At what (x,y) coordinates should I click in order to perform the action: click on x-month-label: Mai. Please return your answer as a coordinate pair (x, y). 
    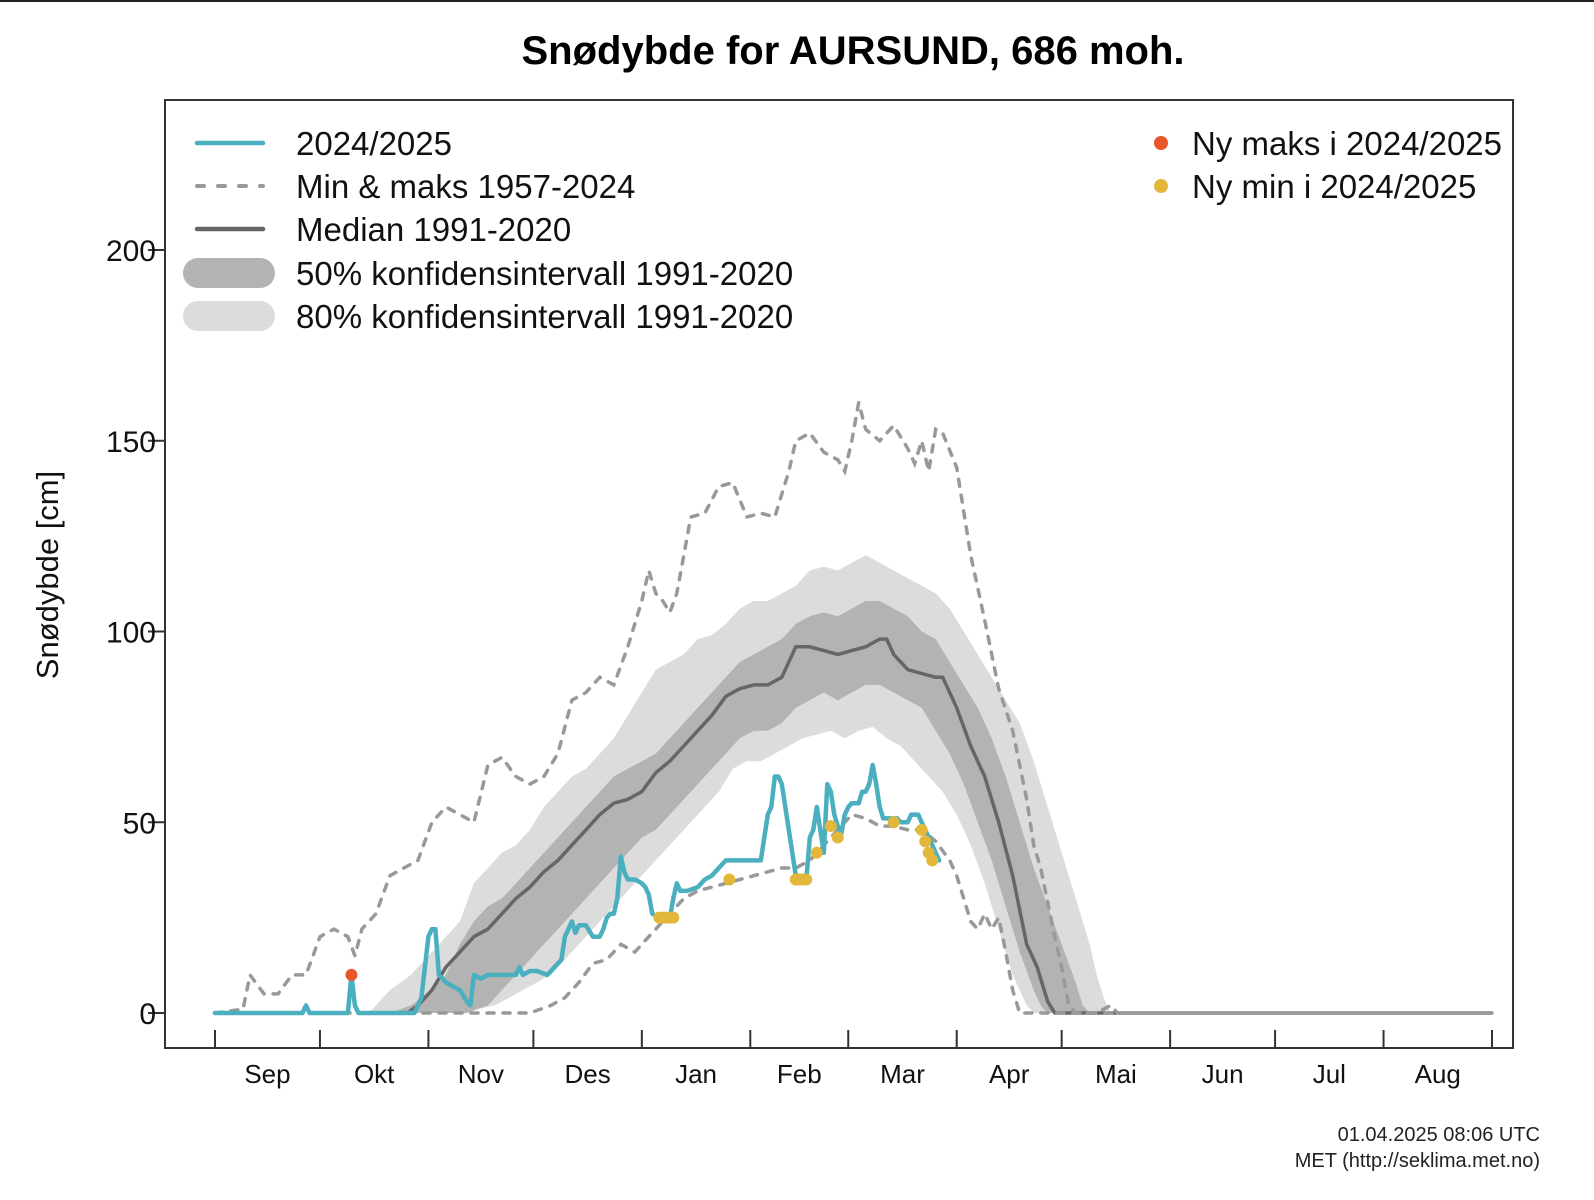
    Looking at the image, I should click on (1116, 1074).